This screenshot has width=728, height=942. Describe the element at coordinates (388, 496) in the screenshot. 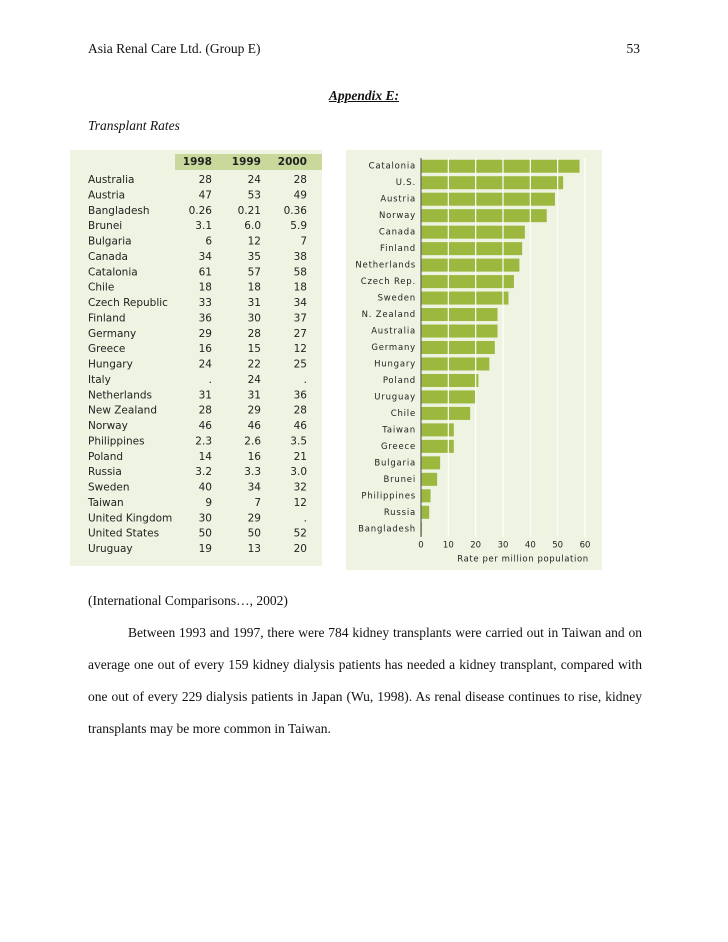

I see `category-label: Philippines` at that location.